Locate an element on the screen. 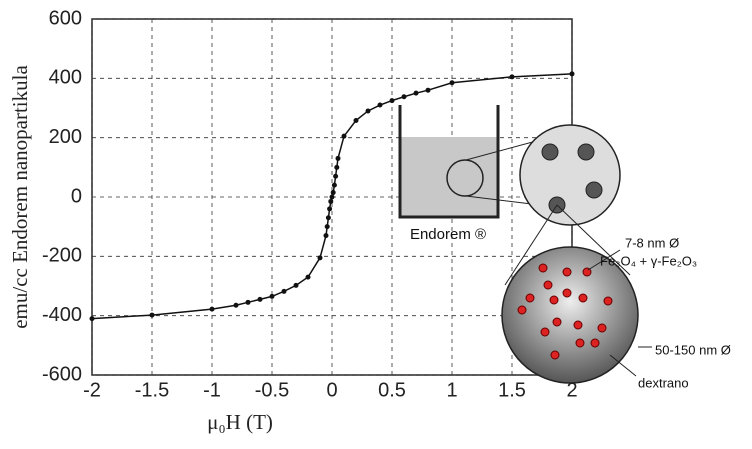 The image size is (752, 449). y-tick-label: -200 is located at coordinates (62, 256).